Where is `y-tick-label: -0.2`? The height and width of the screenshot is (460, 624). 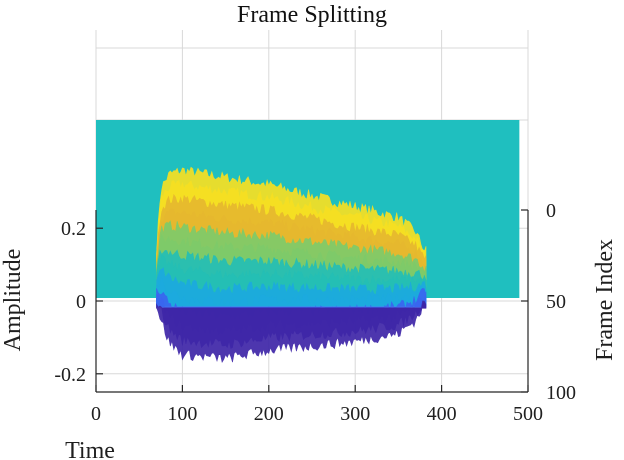
y-tick-label: -0.2 is located at coordinates (70, 375).